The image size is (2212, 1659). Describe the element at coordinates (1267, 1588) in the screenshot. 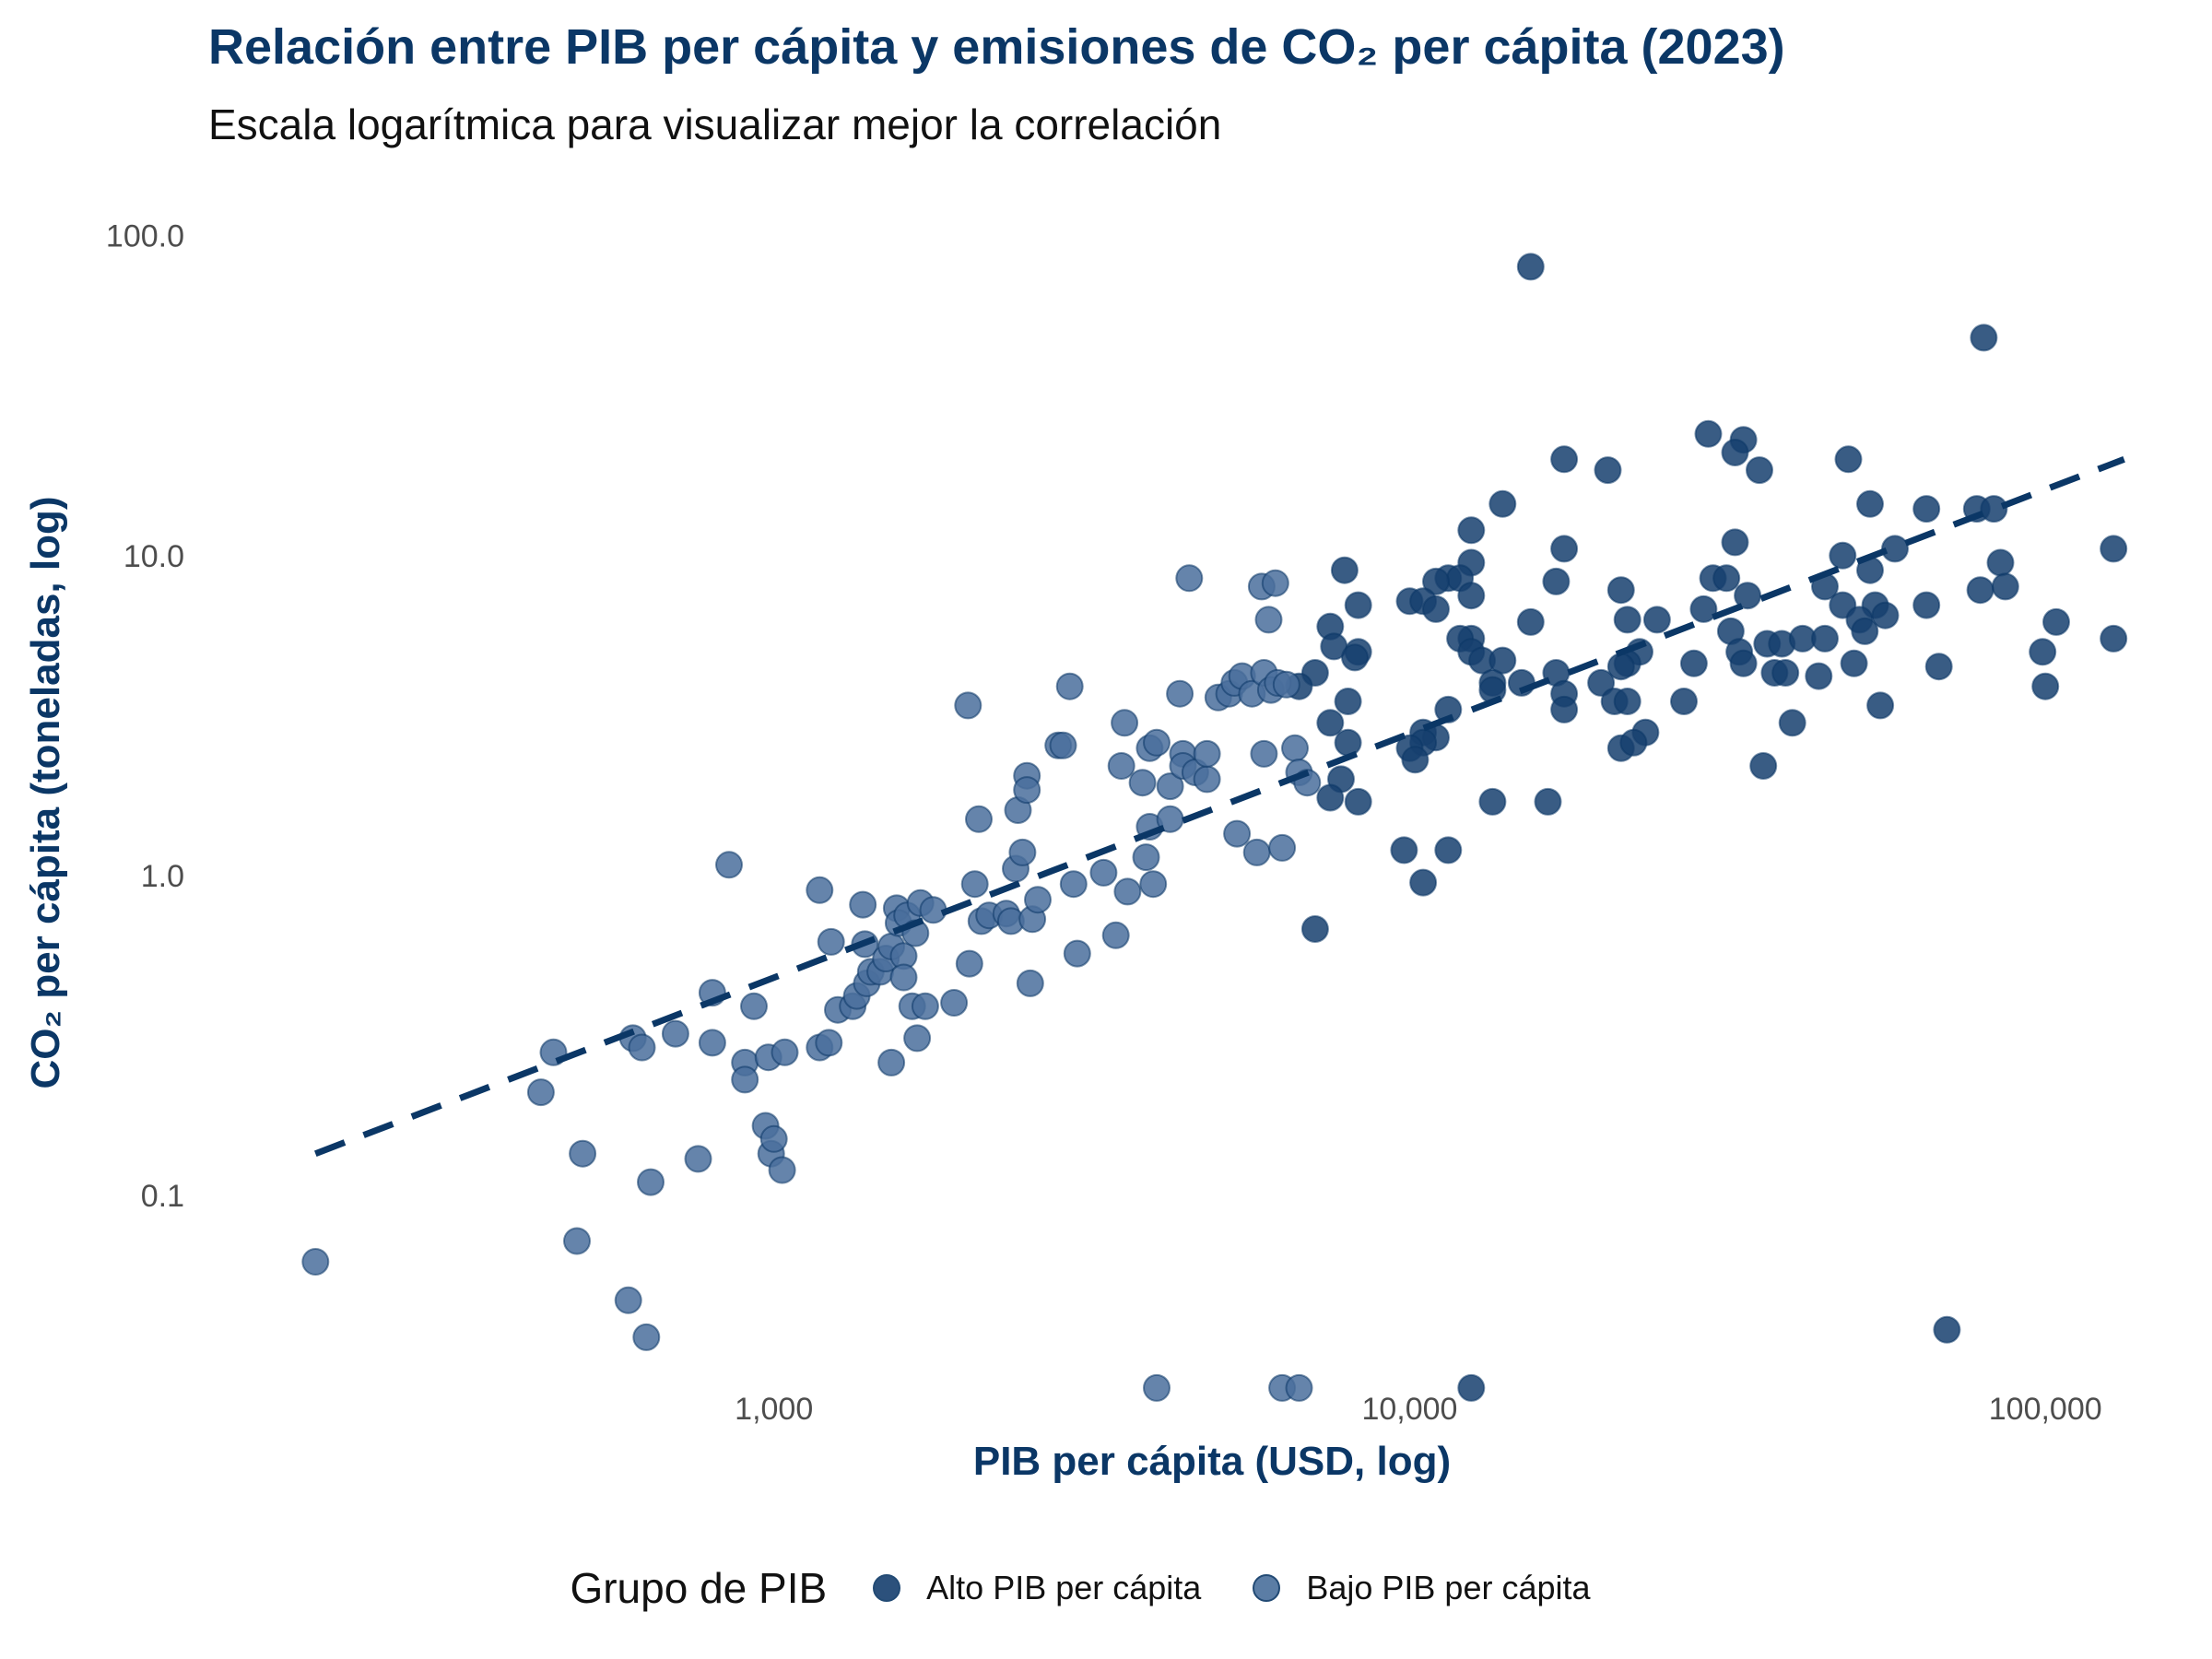

I see `legend-key-bajo` at that location.